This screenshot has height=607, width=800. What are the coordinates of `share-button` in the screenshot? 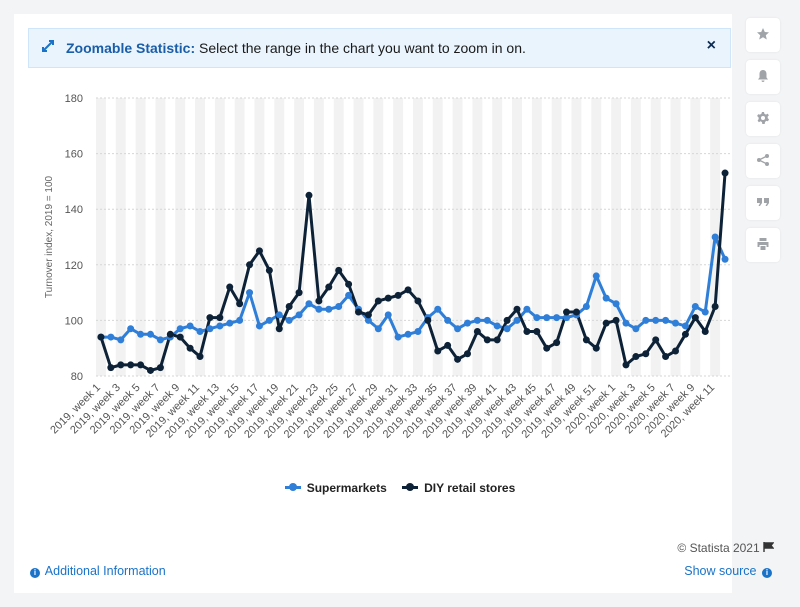 It's located at (763, 161).